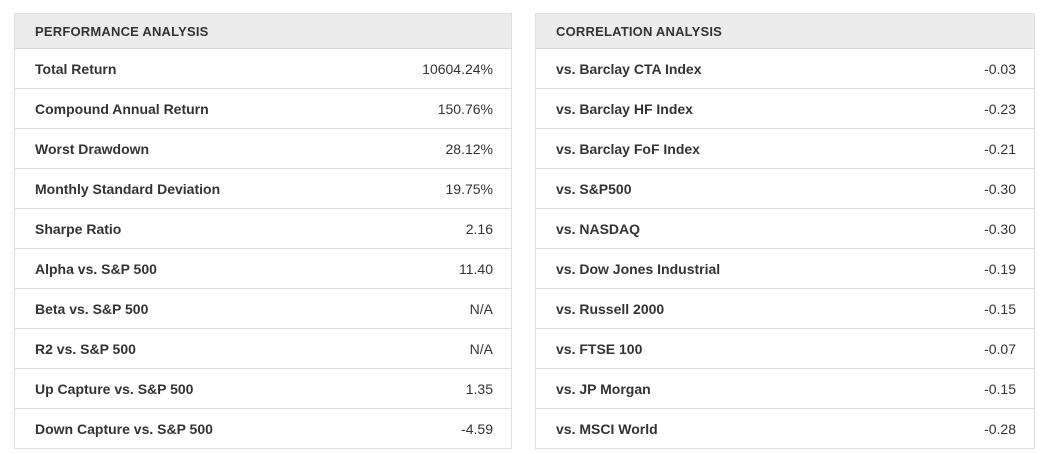  What do you see at coordinates (660, 428) in the screenshot?
I see `metric-label: vs. MSCI World` at bounding box center [660, 428].